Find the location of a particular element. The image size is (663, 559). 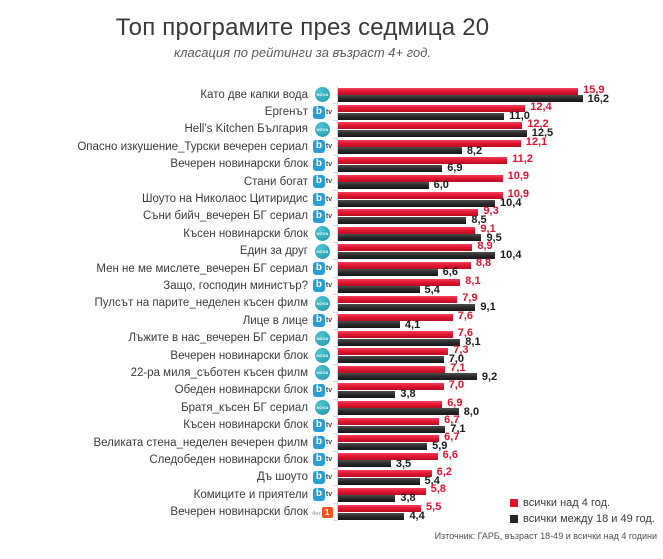

legend-item-all4: всички над 4 год. is located at coordinates (582, 503).